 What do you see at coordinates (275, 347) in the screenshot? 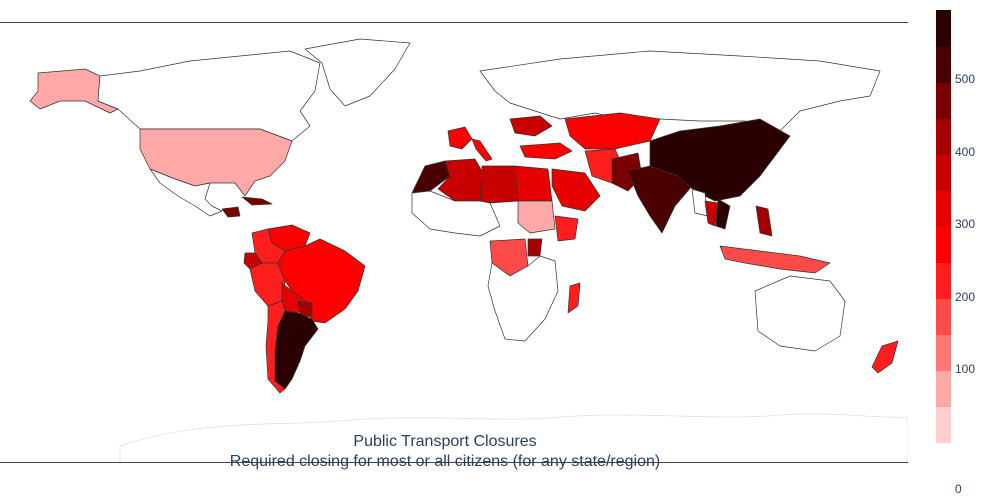
I see `region-chile` at bounding box center [275, 347].